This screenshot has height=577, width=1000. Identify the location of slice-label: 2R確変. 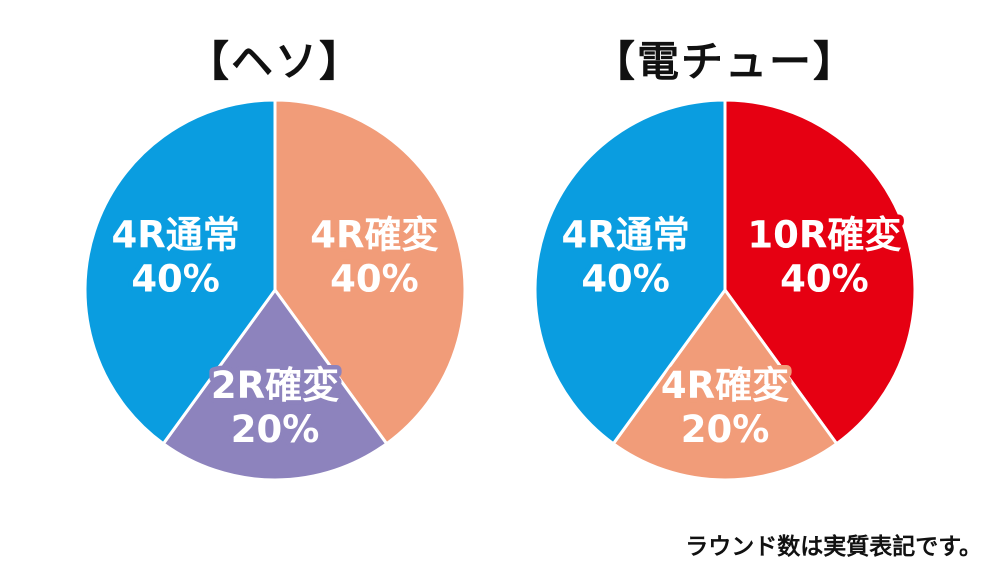
(275, 385).